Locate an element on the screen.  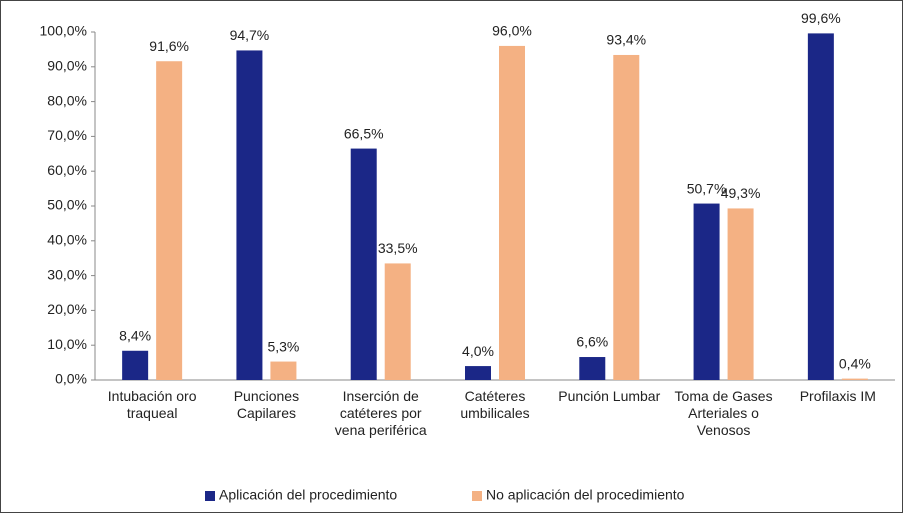
value-label: 93,4% is located at coordinates (626, 40).